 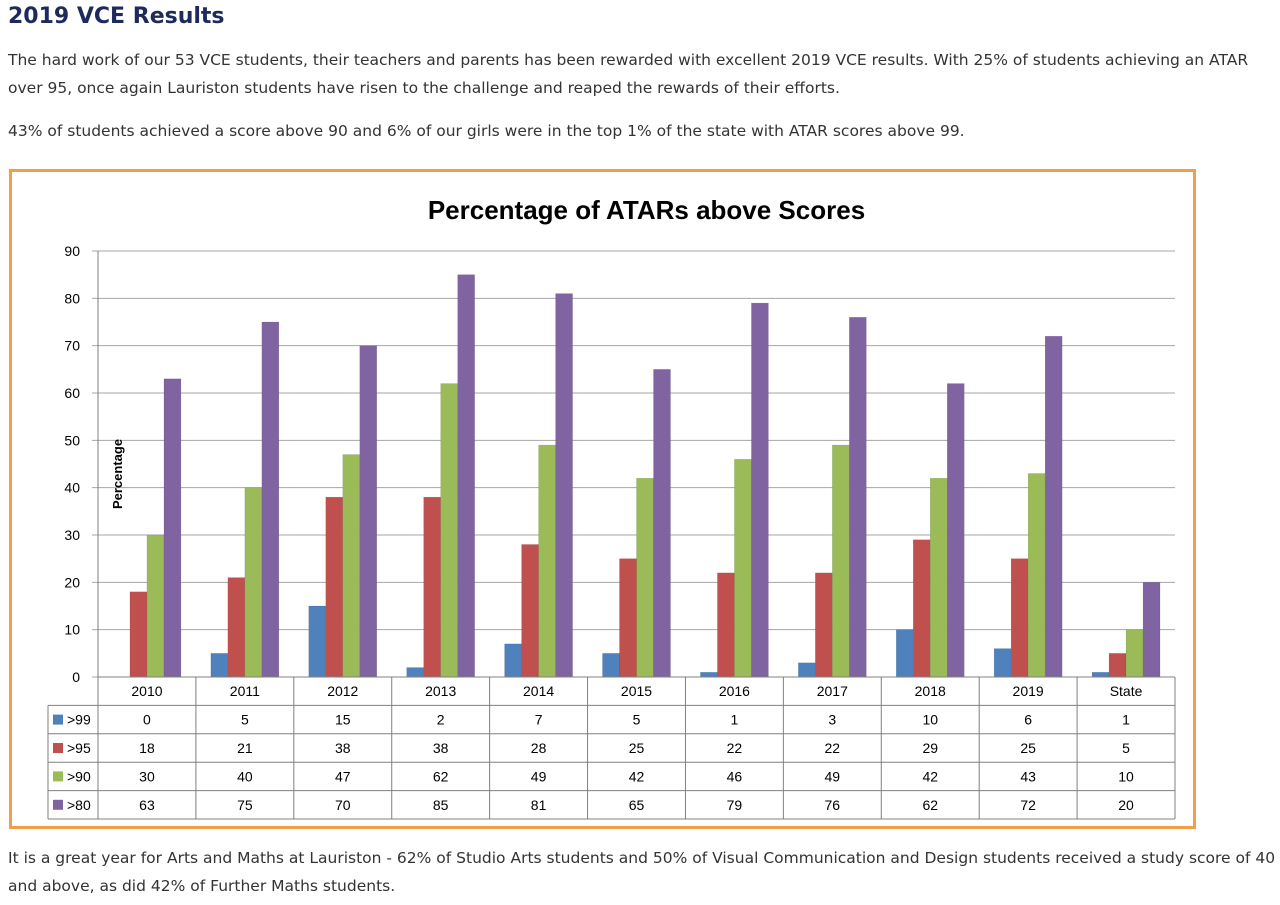 What do you see at coordinates (245, 805) in the screenshot?
I see `data-label: 75` at bounding box center [245, 805].